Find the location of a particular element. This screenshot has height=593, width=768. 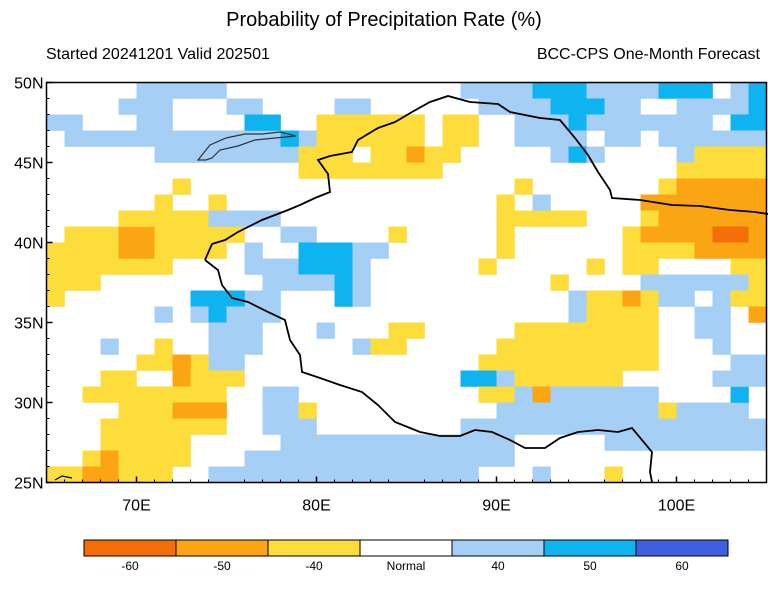

legend-label: 40 is located at coordinates (498, 566).